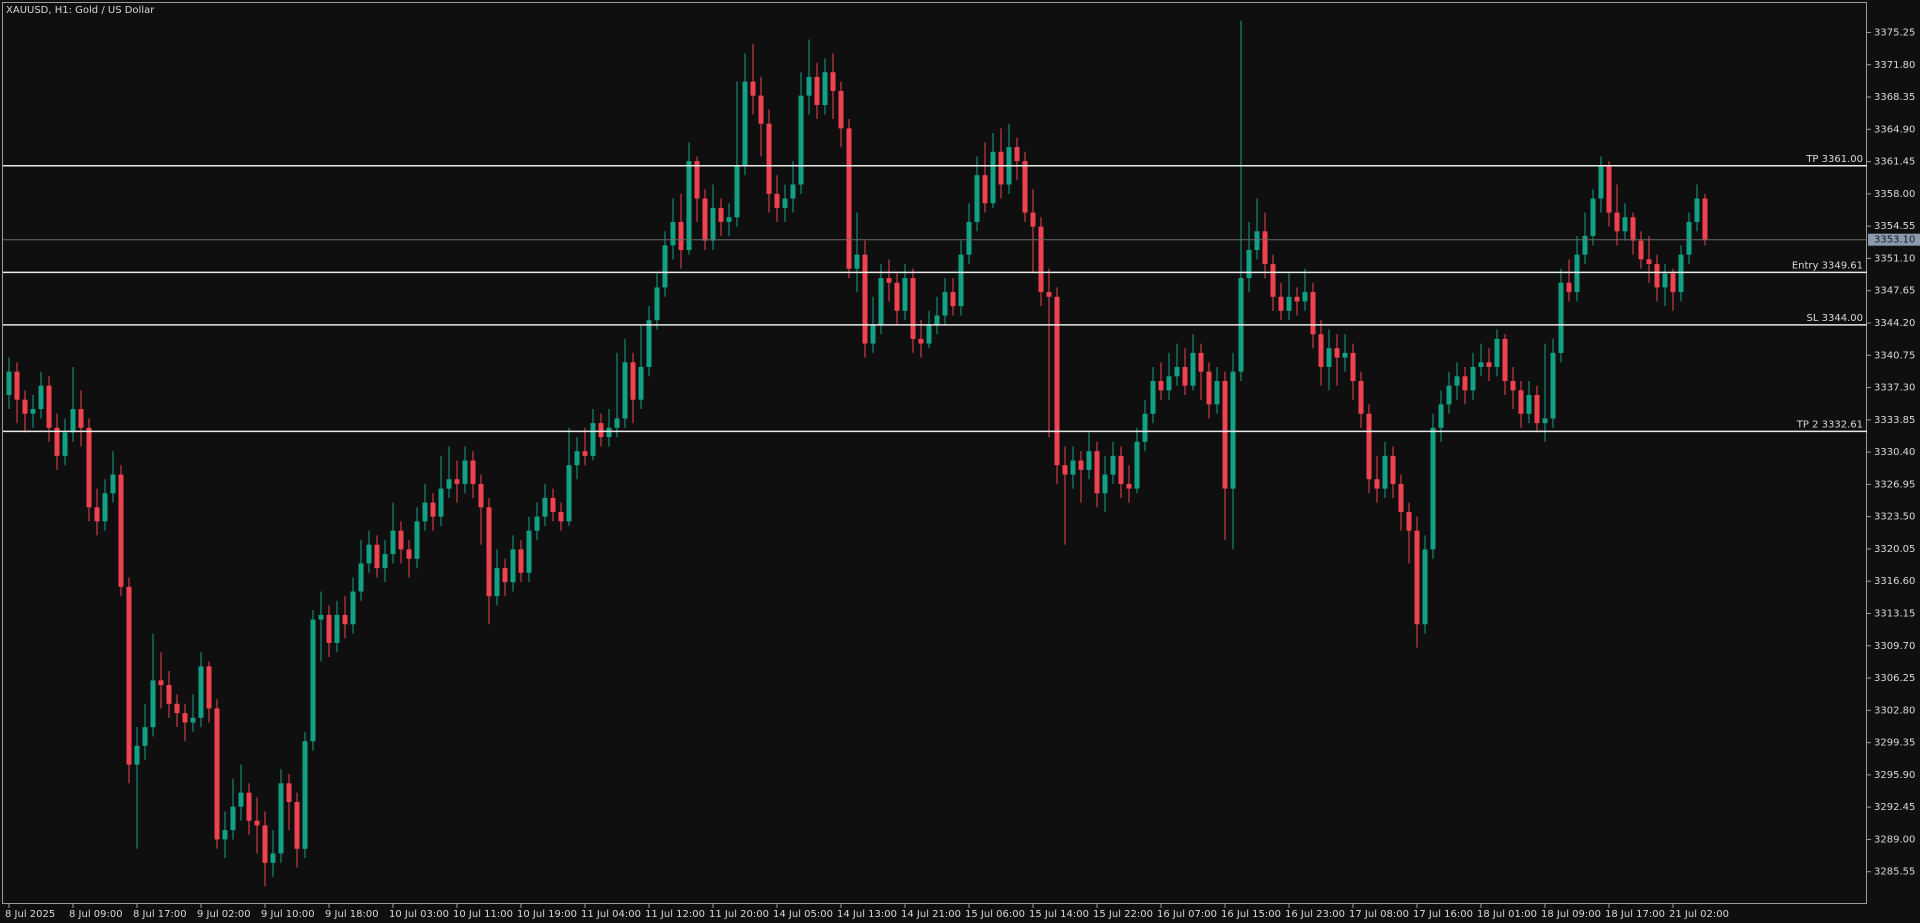  What do you see at coordinates (352, 914) in the screenshot?
I see `x-tick-label: 9 Jul 18:00` at bounding box center [352, 914].